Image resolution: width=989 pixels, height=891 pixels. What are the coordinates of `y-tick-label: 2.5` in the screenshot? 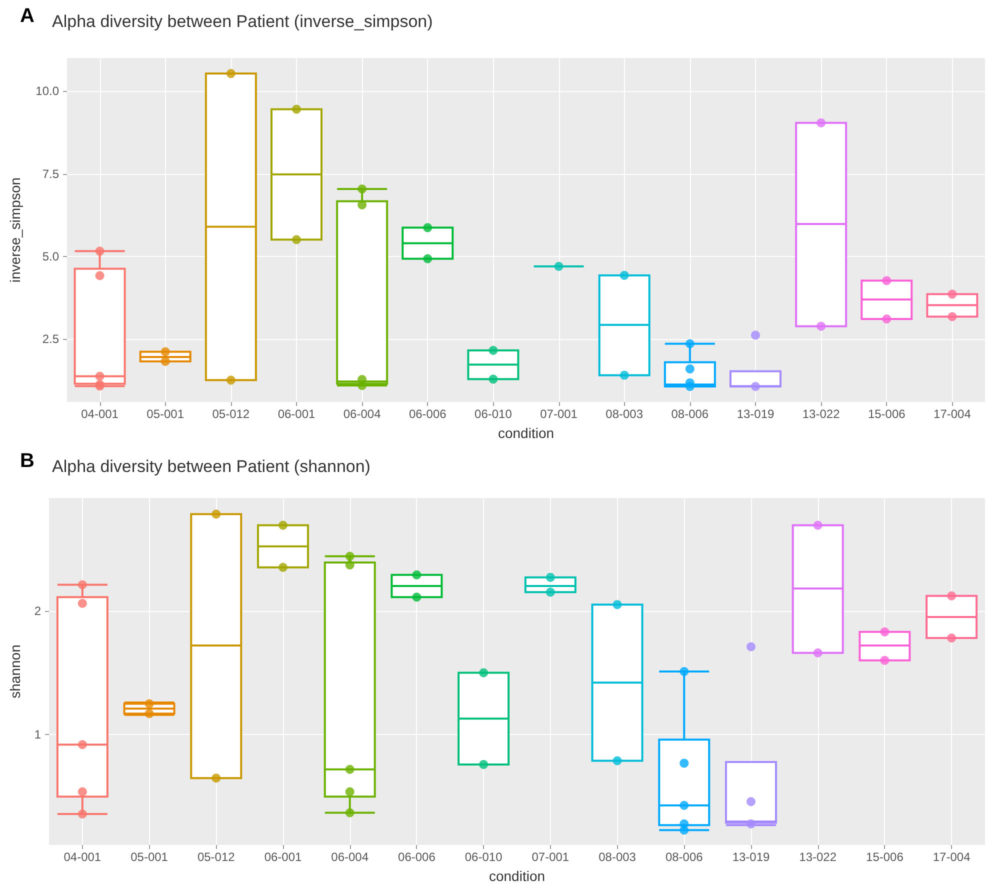 It's located at (51, 339).